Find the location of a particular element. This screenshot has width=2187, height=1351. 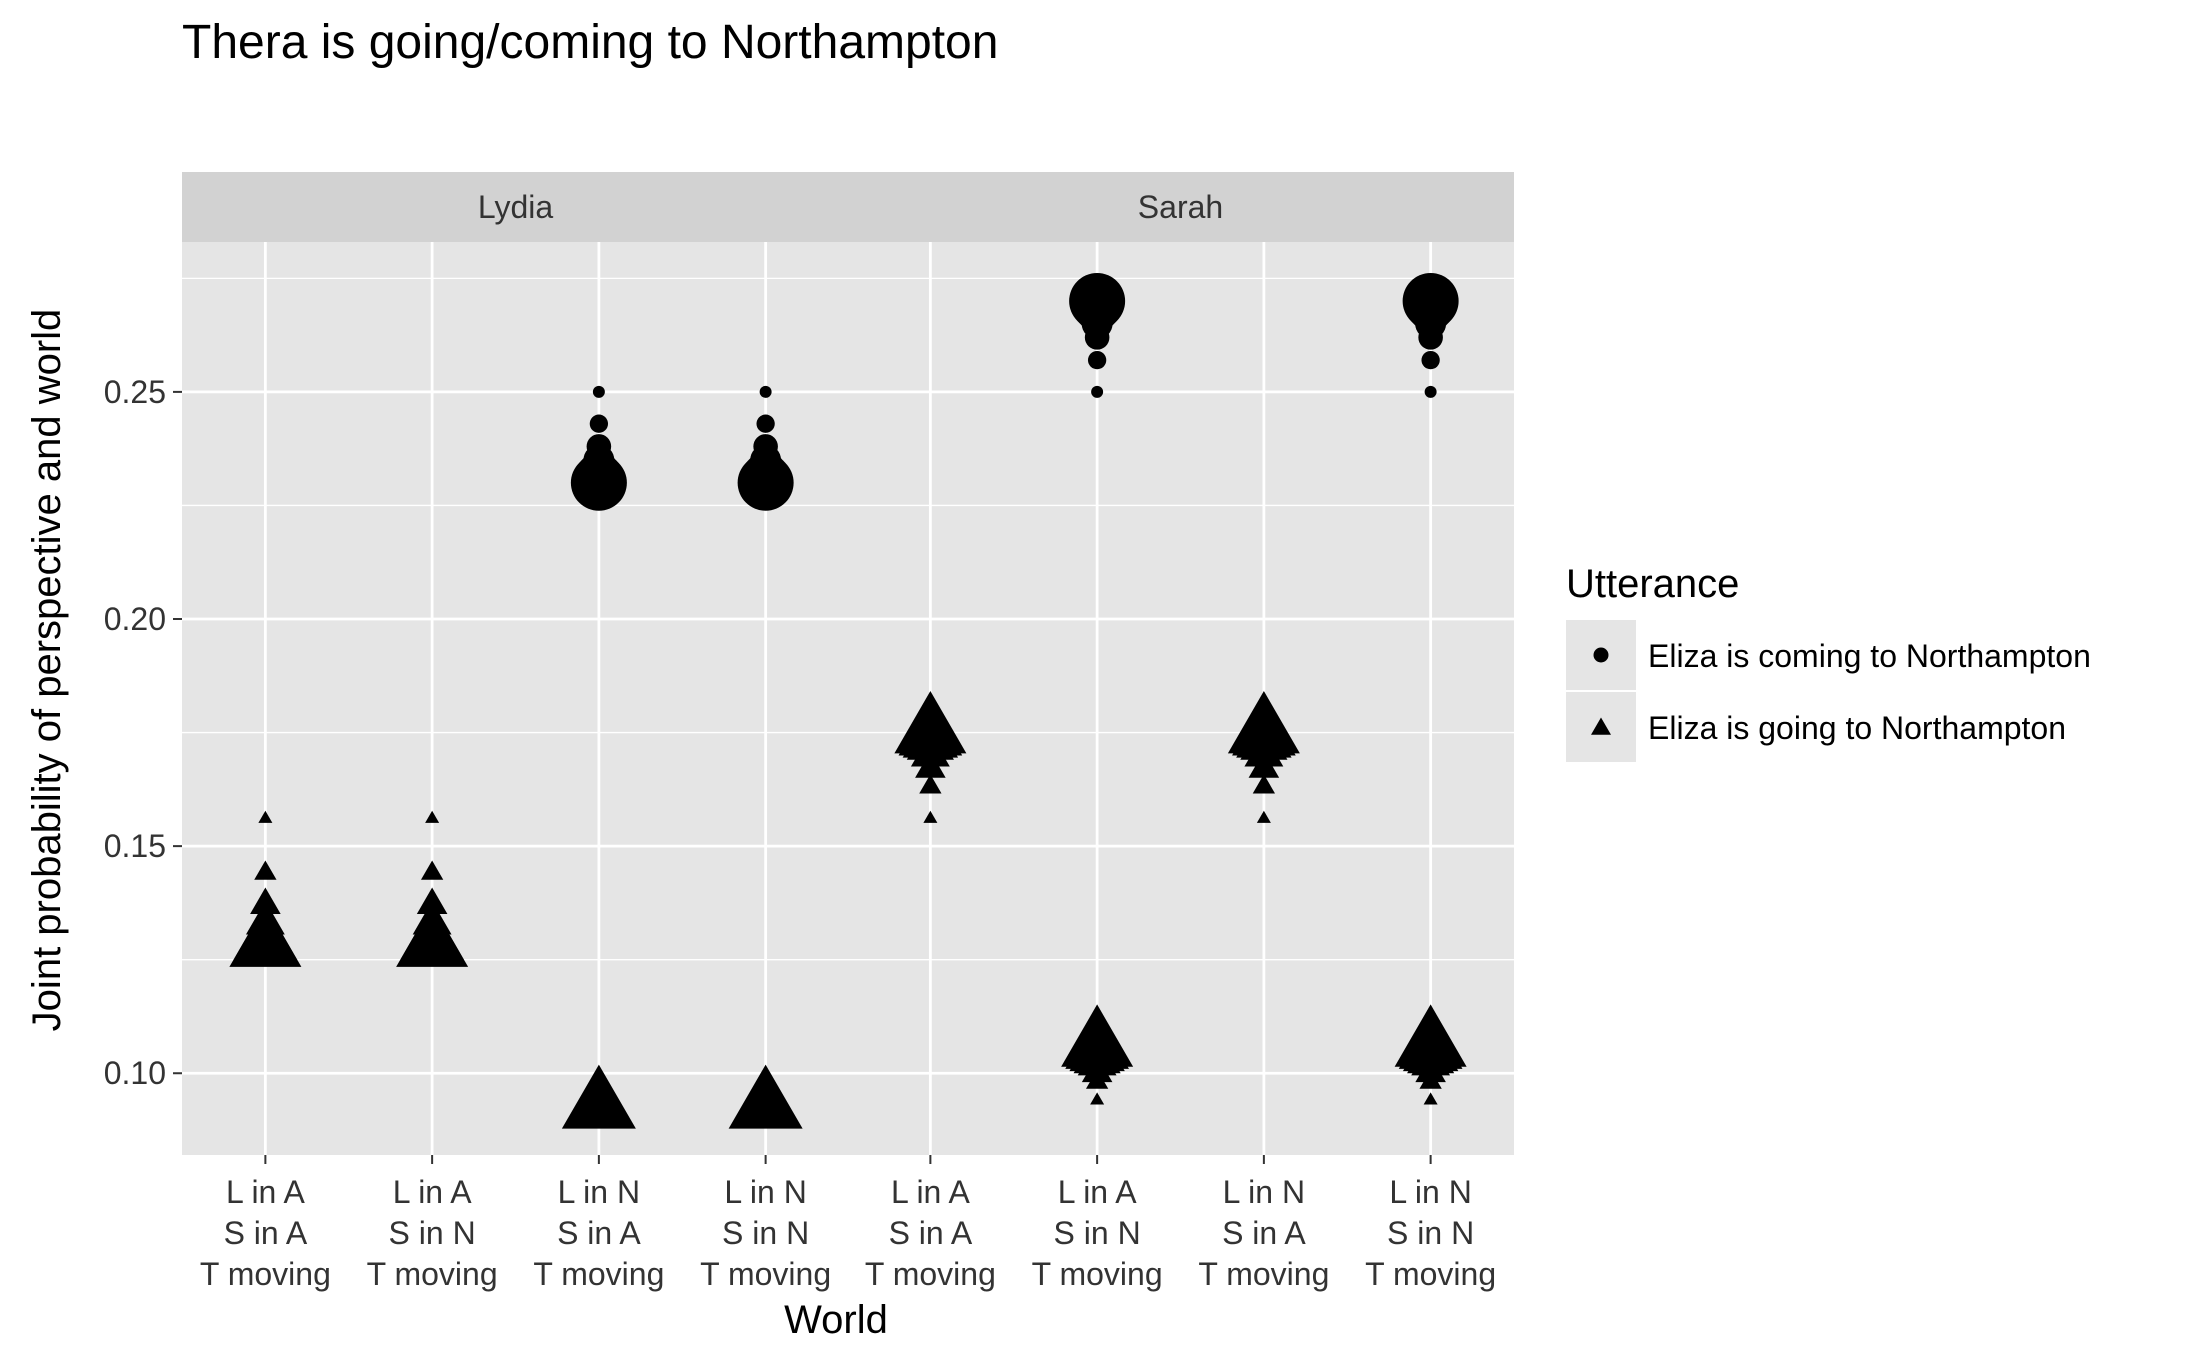

y-tick-label: 0.20 is located at coordinates (135, 619).